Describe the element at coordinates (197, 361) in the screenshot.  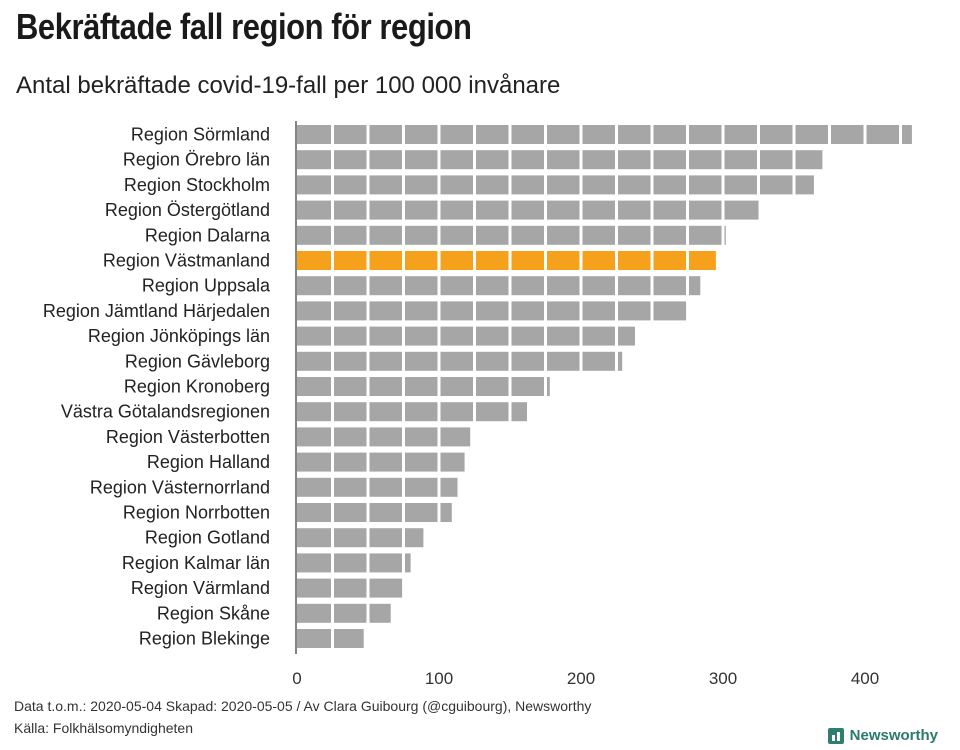
I see `category-label: Region Gävleborg` at that location.